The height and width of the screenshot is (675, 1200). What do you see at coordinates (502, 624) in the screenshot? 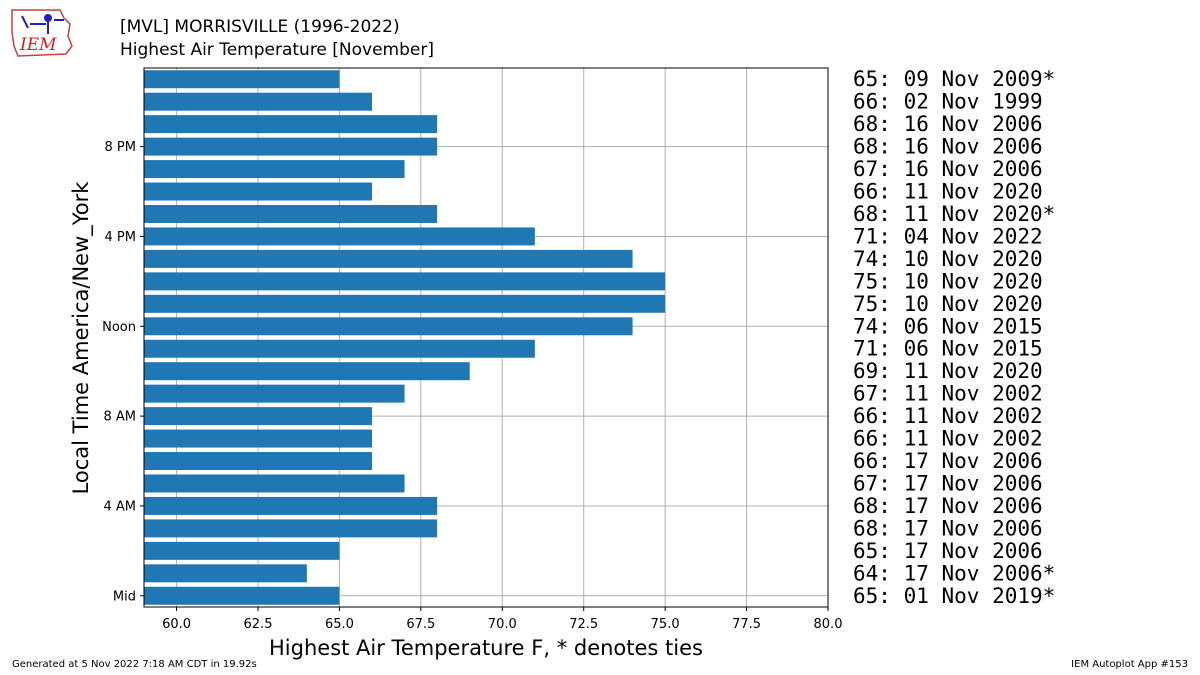
I see `x-tick-label: 70.0` at bounding box center [502, 624].